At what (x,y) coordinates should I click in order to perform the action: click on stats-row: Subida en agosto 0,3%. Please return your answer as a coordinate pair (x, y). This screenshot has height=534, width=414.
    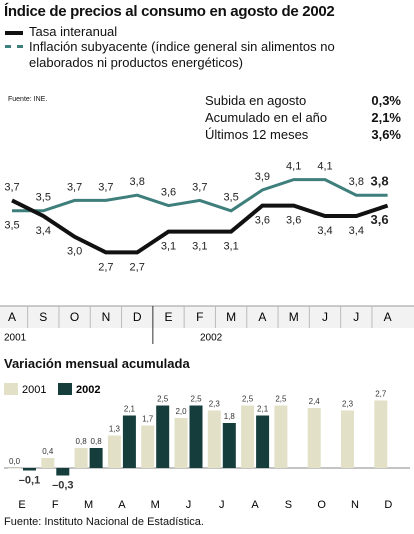
    Looking at the image, I should click on (303, 100).